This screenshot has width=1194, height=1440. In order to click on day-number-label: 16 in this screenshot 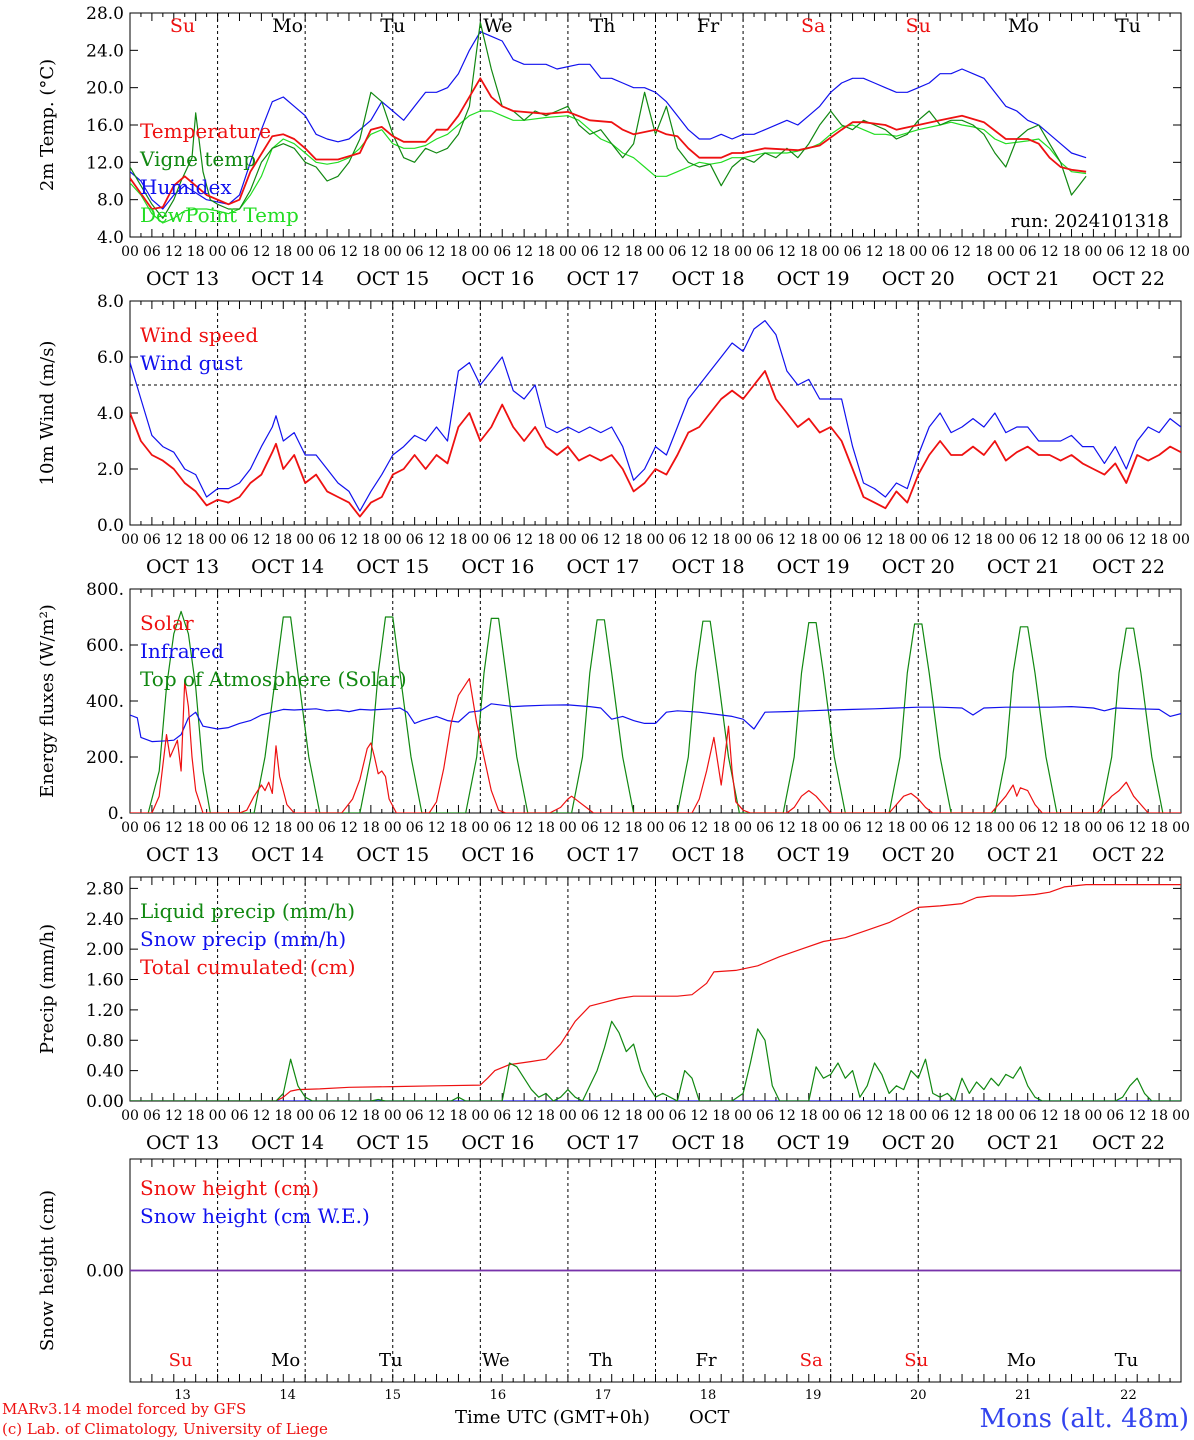, I will do `click(498, 1395)`.